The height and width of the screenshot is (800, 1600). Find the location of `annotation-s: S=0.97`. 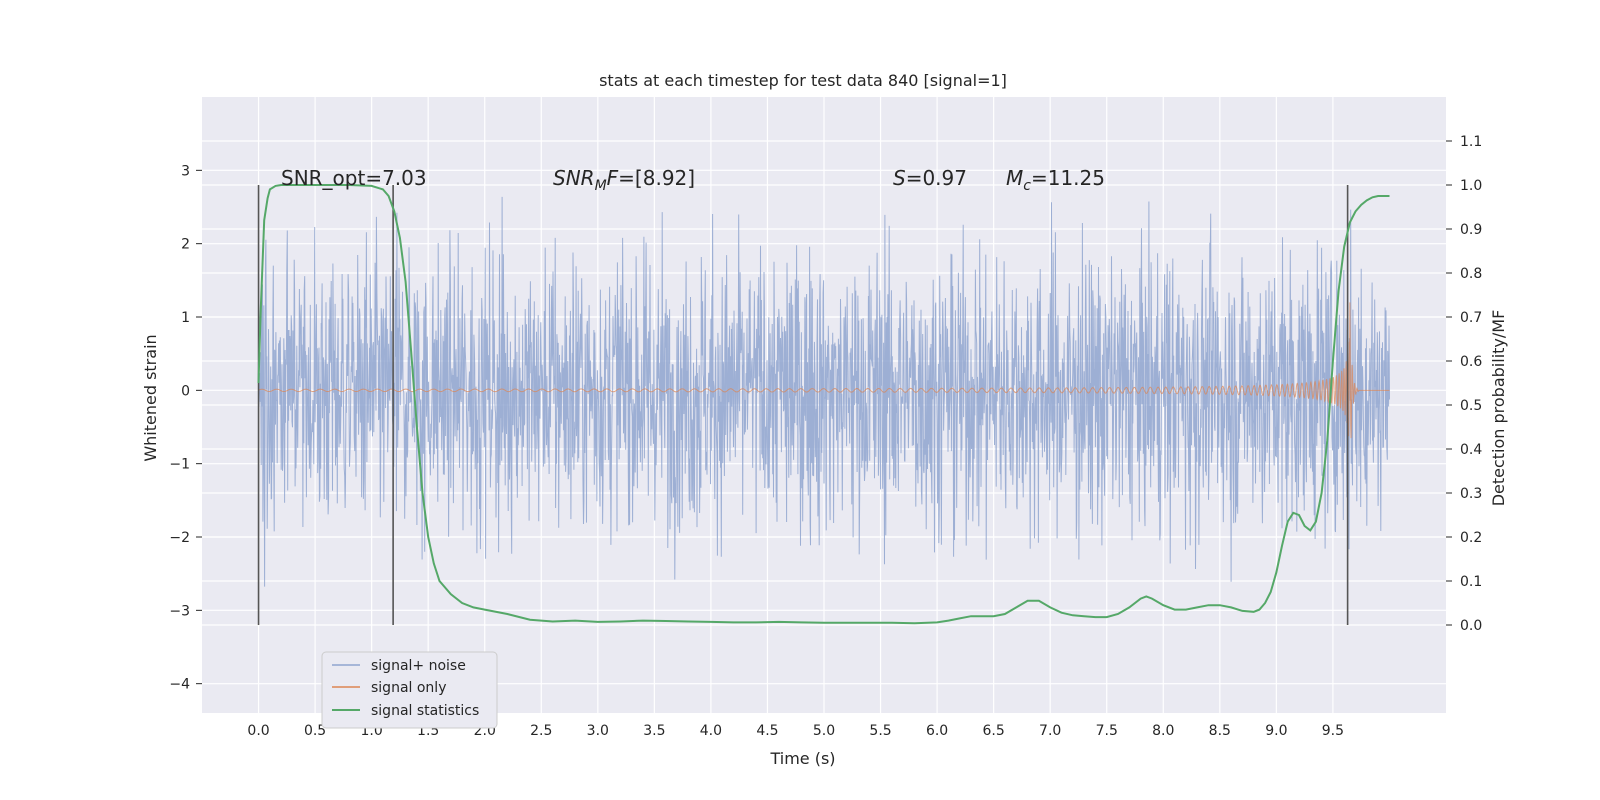

annotation-s: S=0.97 is located at coordinates (930, 178).